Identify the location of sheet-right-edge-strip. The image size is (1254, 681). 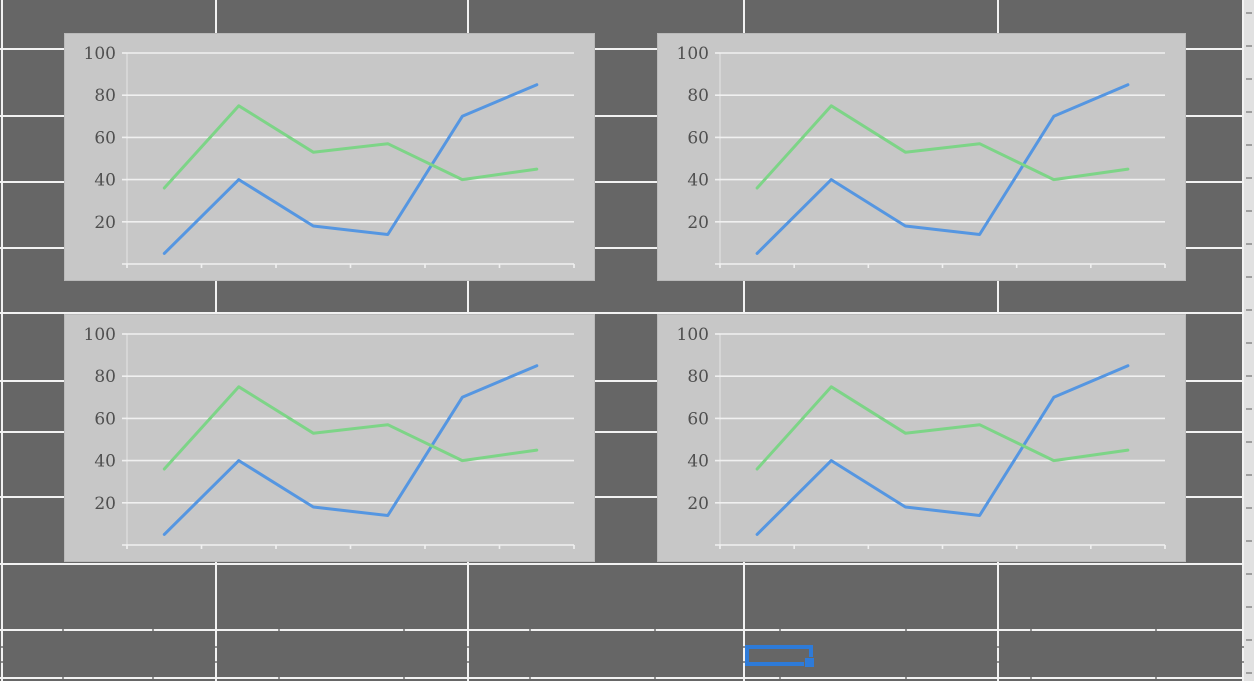
(1249, 340).